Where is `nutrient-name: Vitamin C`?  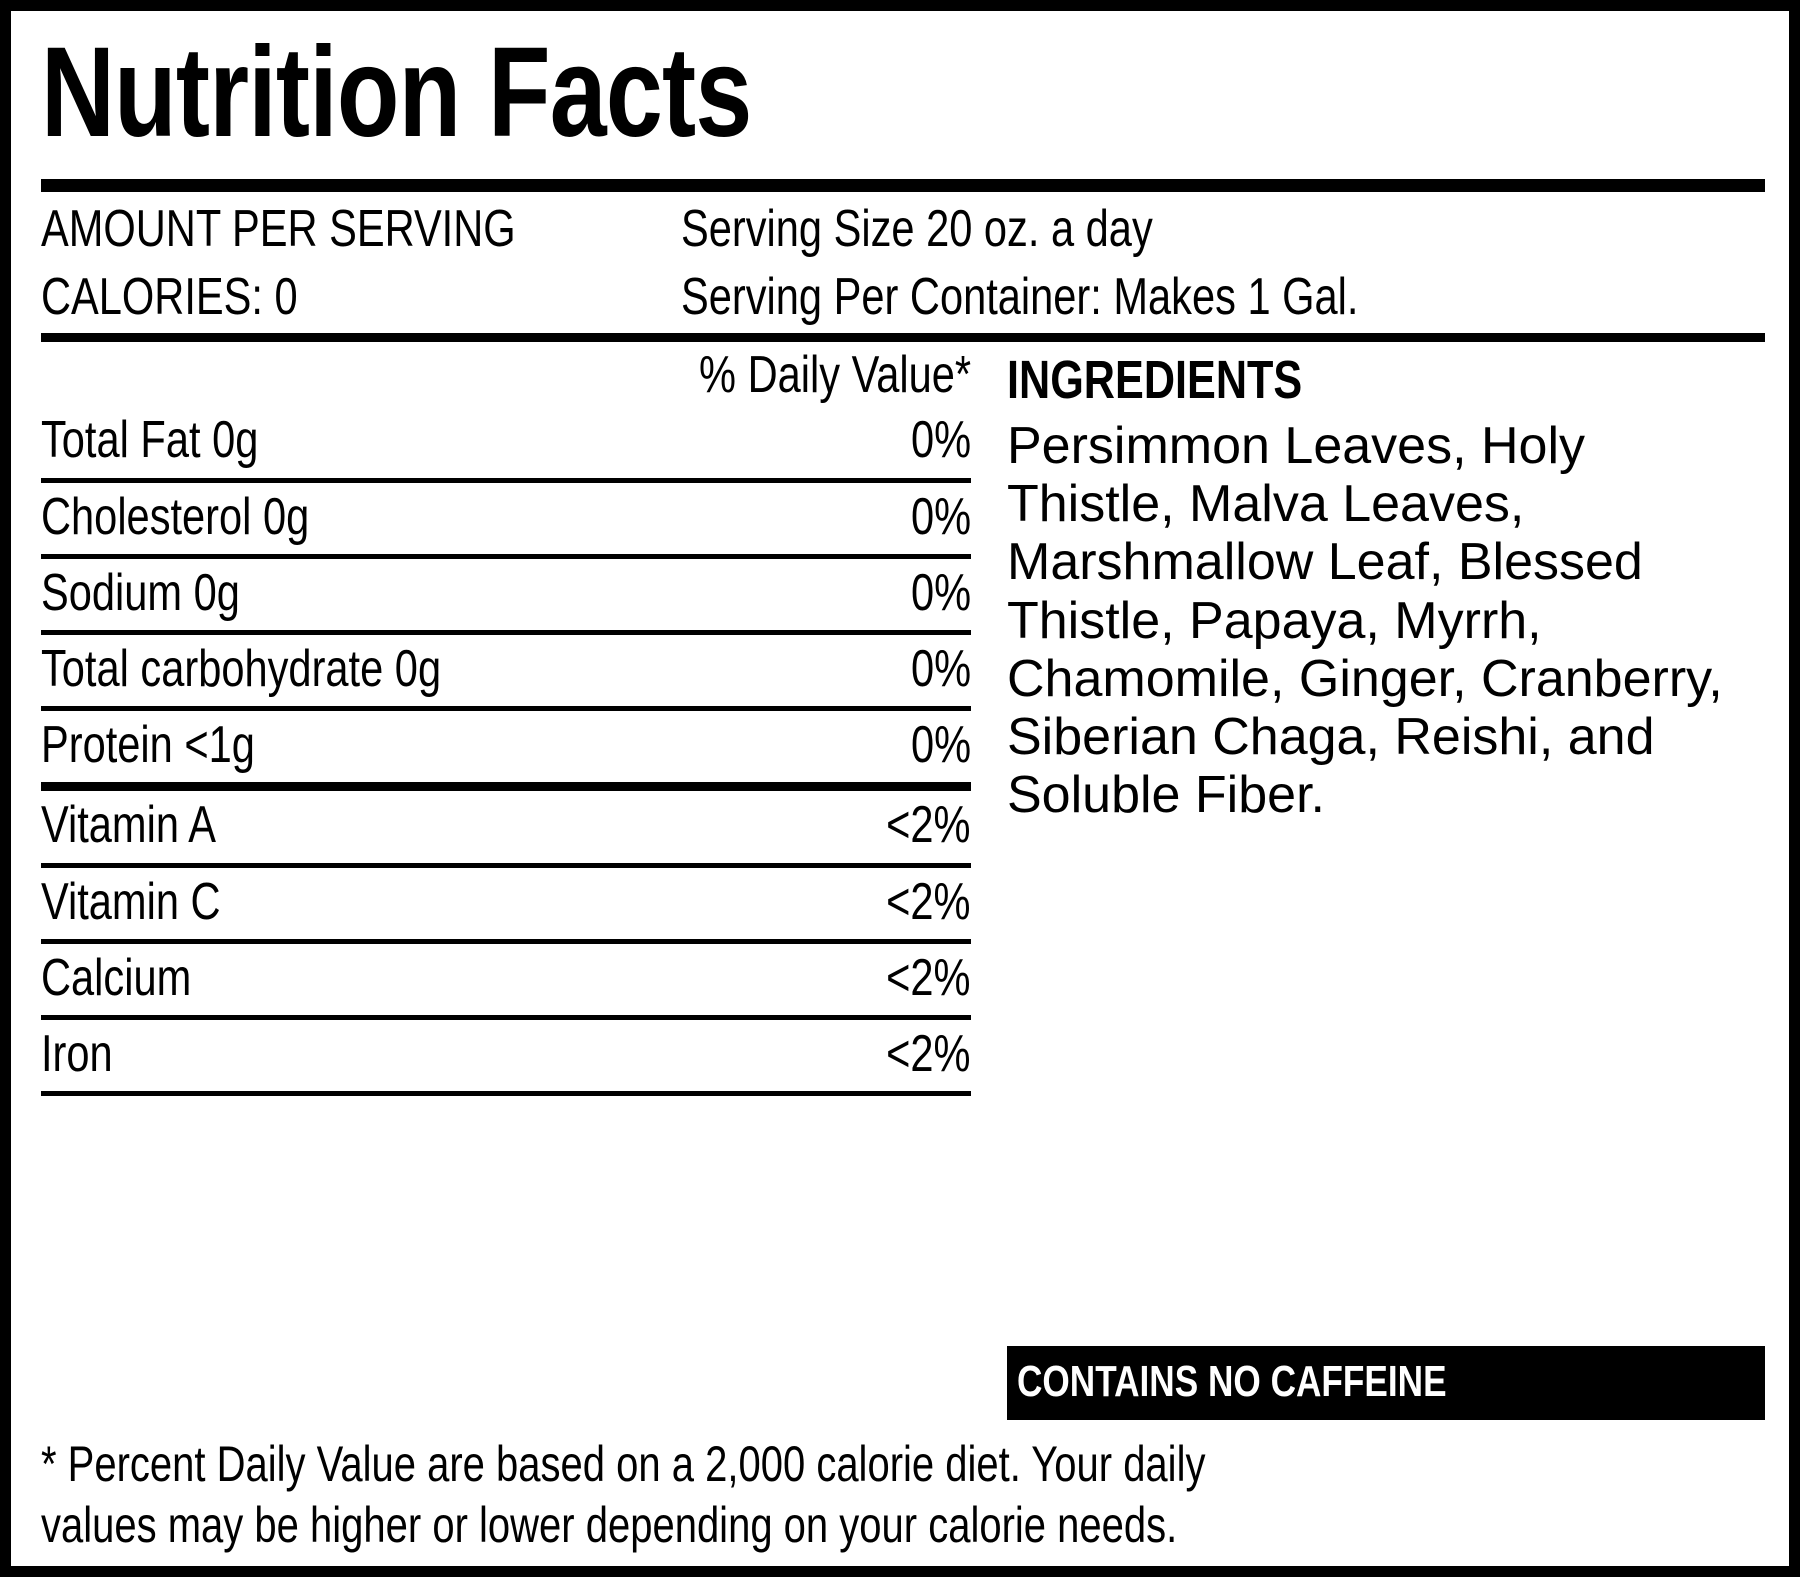 nutrient-name: Vitamin C is located at coordinates (131, 901).